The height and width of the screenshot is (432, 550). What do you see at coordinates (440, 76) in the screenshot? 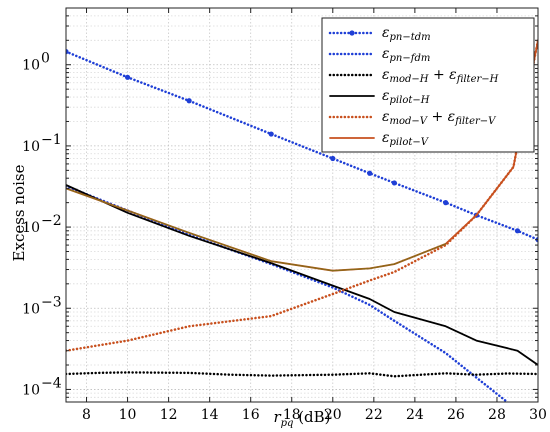
I see `legend-label: εmod−H + εfilter−H` at bounding box center [440, 76].